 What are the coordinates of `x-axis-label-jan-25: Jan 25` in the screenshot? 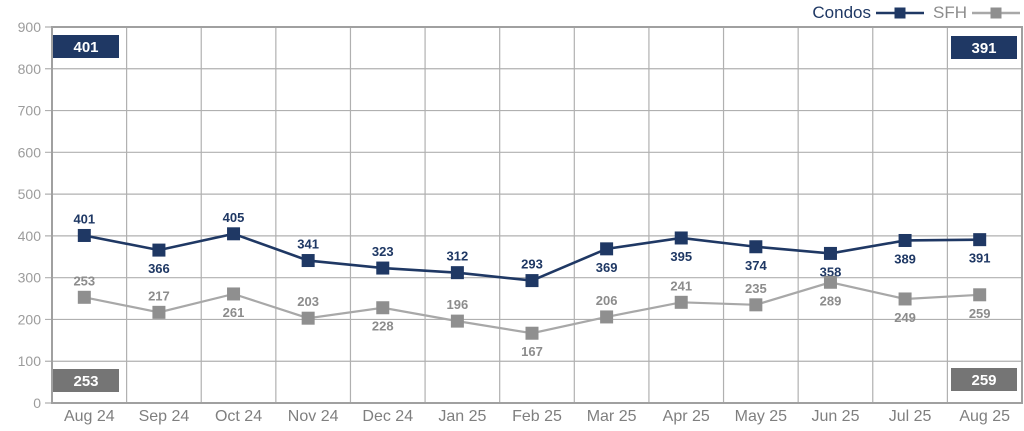 It's located at (462, 416).